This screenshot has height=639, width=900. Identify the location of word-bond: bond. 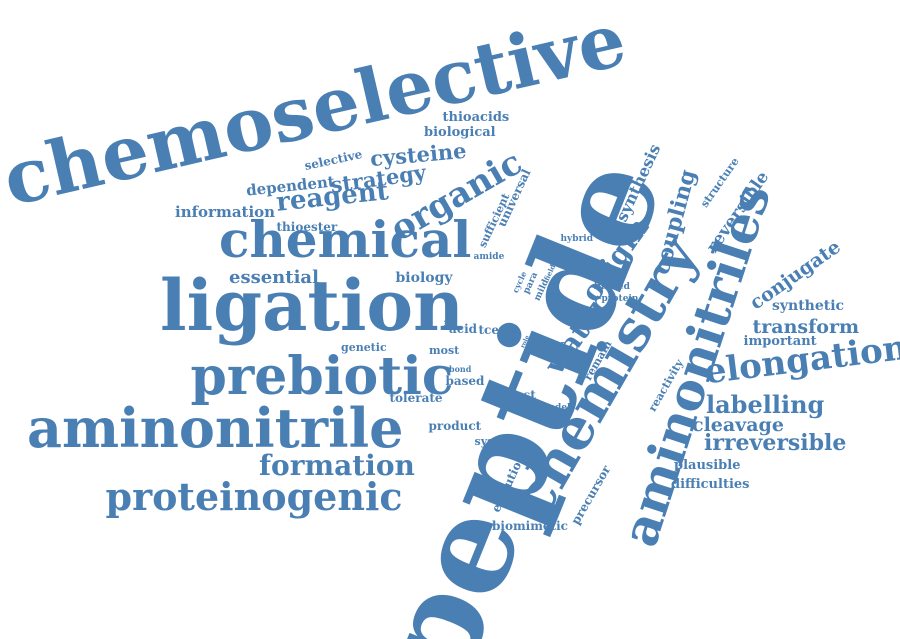
(460, 369).